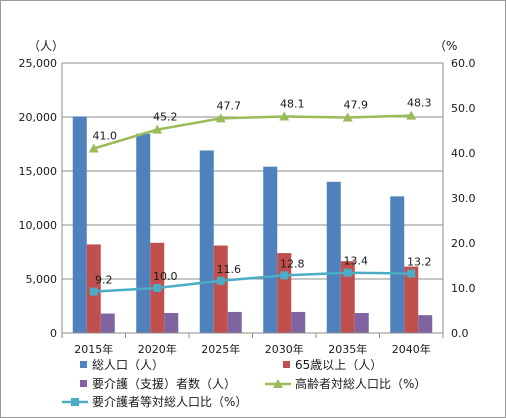 This screenshot has height=418, width=506. Describe the element at coordinates (229, 269) in the screenshot. I see `data-label: 11.6` at that location.